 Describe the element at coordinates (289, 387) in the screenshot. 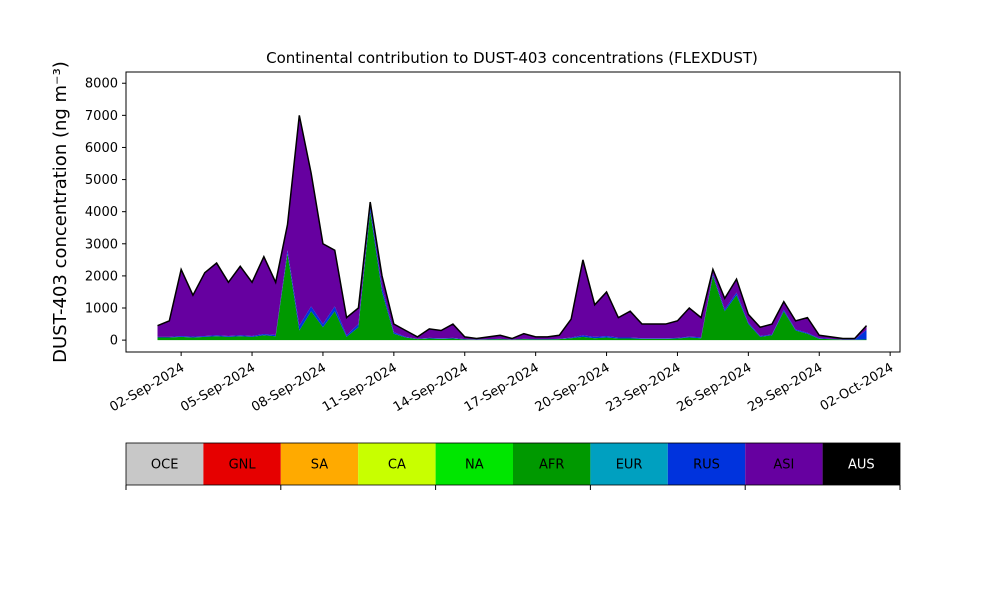

I see `x-tick-label: 08-Sep-2024` at that location.